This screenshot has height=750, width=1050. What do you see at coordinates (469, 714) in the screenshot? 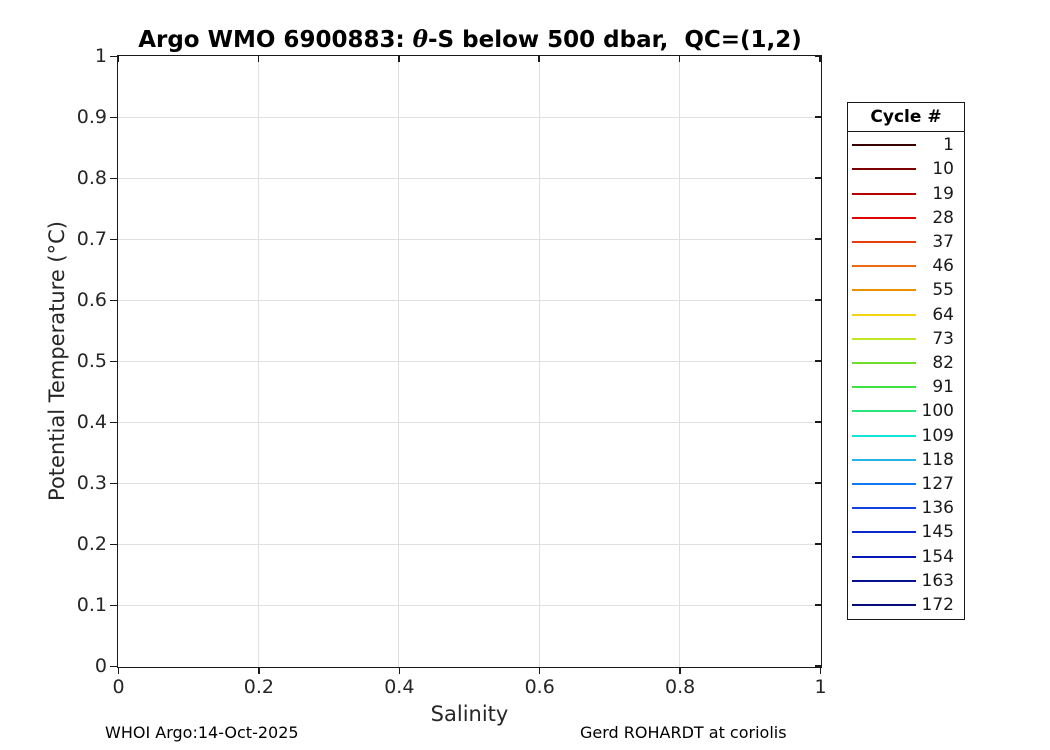
I see `x-axis-label: Salinity` at bounding box center [469, 714].